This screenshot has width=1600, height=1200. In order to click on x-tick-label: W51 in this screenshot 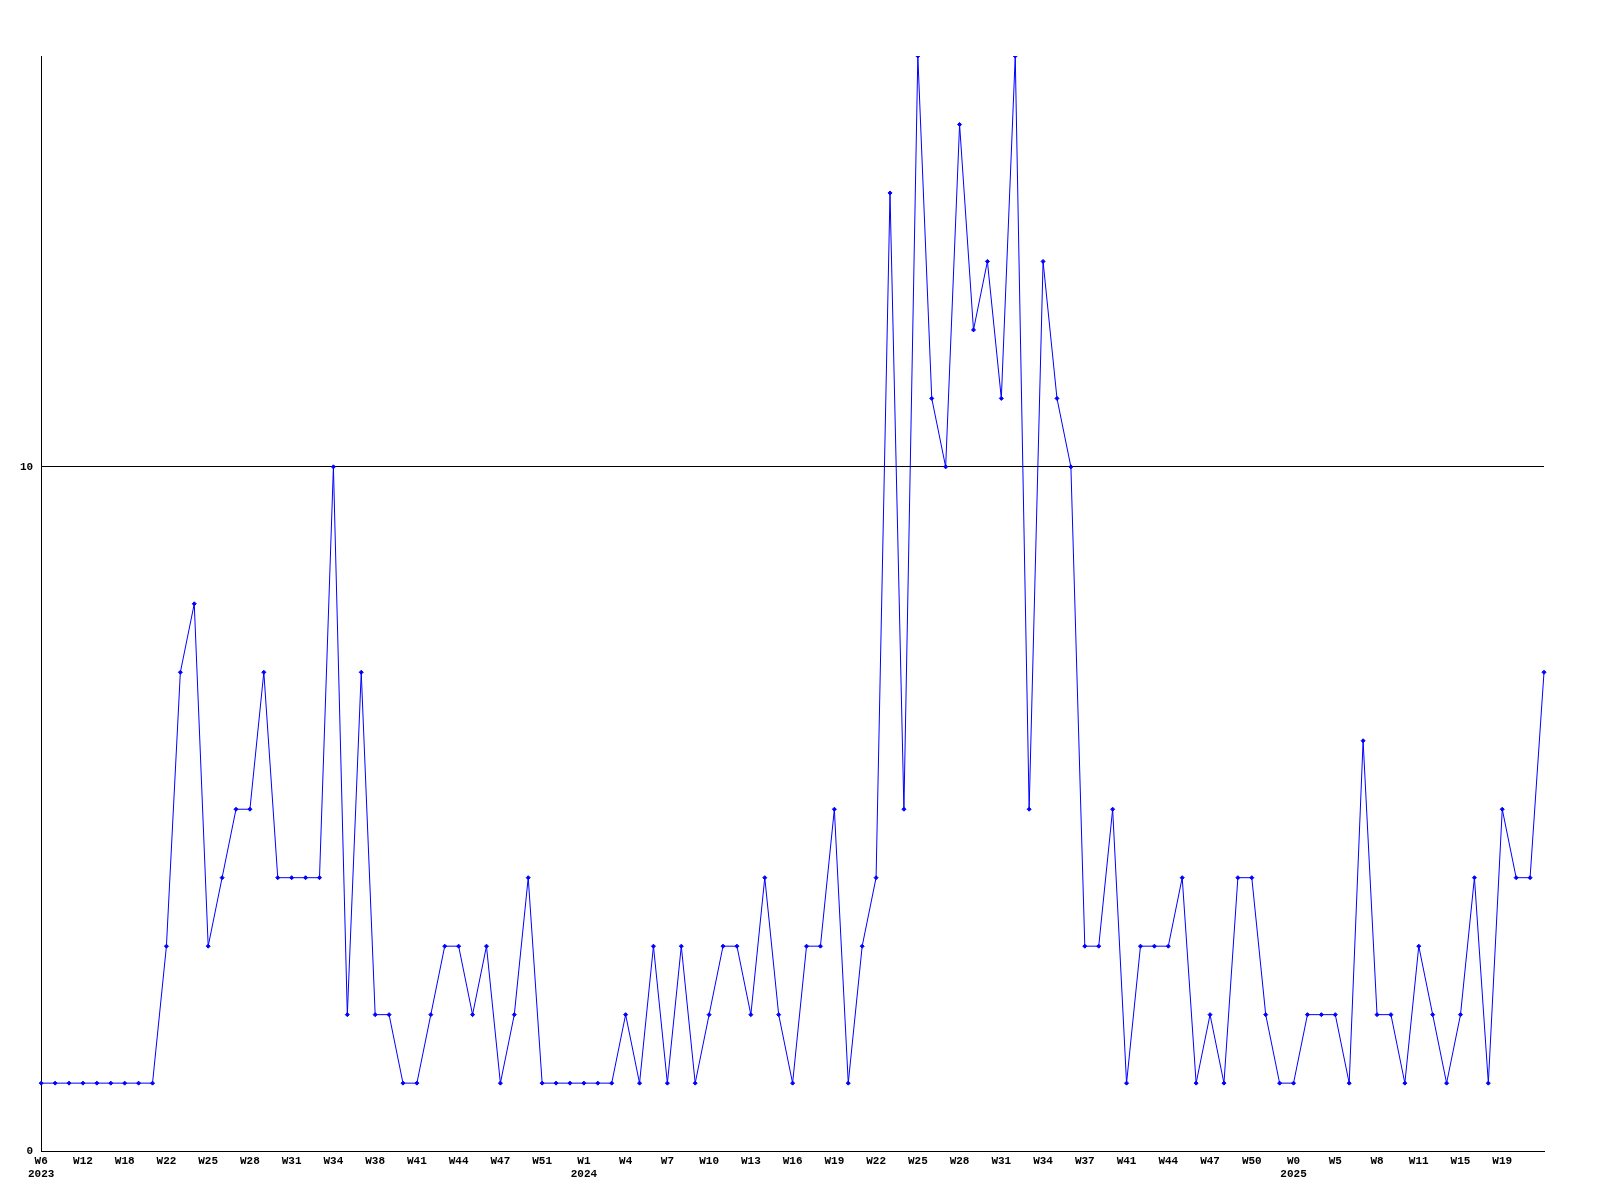, I will do `click(542, 1160)`.